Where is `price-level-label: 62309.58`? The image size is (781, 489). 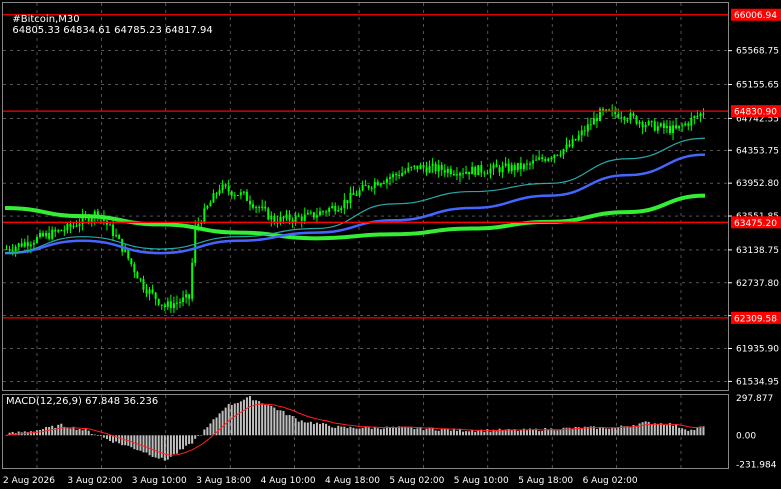
price-level-label: 62309.58 is located at coordinates (755, 319).